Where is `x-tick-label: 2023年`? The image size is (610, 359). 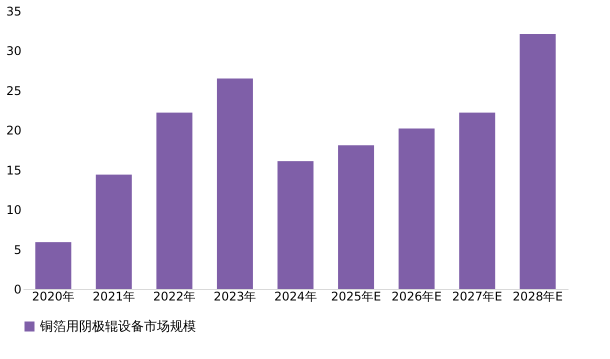
x-tick-label: 2023年 is located at coordinates (235, 297).